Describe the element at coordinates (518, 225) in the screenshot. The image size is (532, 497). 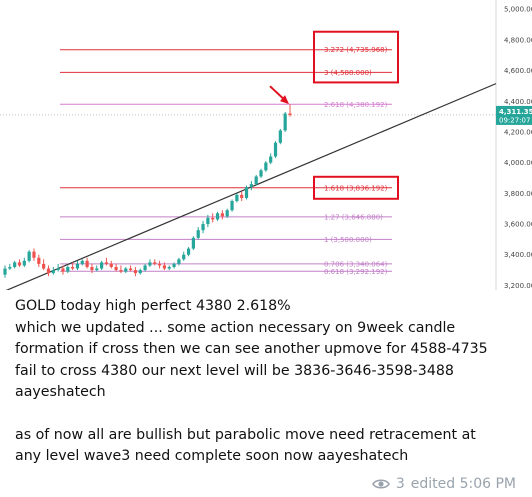
I see `y-tick-label: 3,600.000` at that location.